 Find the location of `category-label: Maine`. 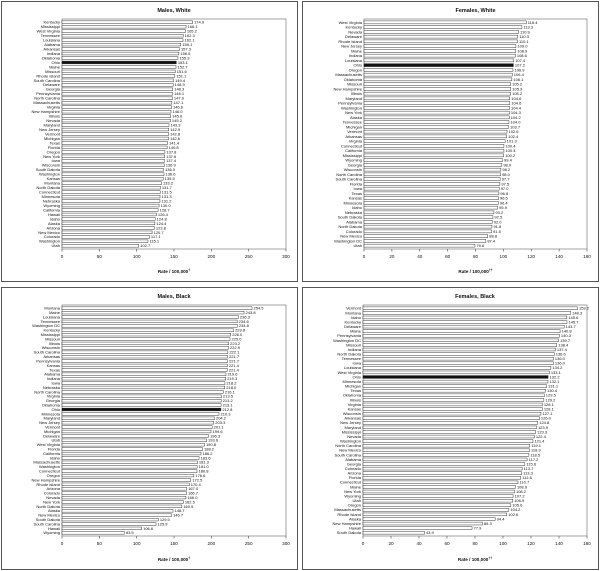

category-label: Maine is located at coordinates (55, 312).